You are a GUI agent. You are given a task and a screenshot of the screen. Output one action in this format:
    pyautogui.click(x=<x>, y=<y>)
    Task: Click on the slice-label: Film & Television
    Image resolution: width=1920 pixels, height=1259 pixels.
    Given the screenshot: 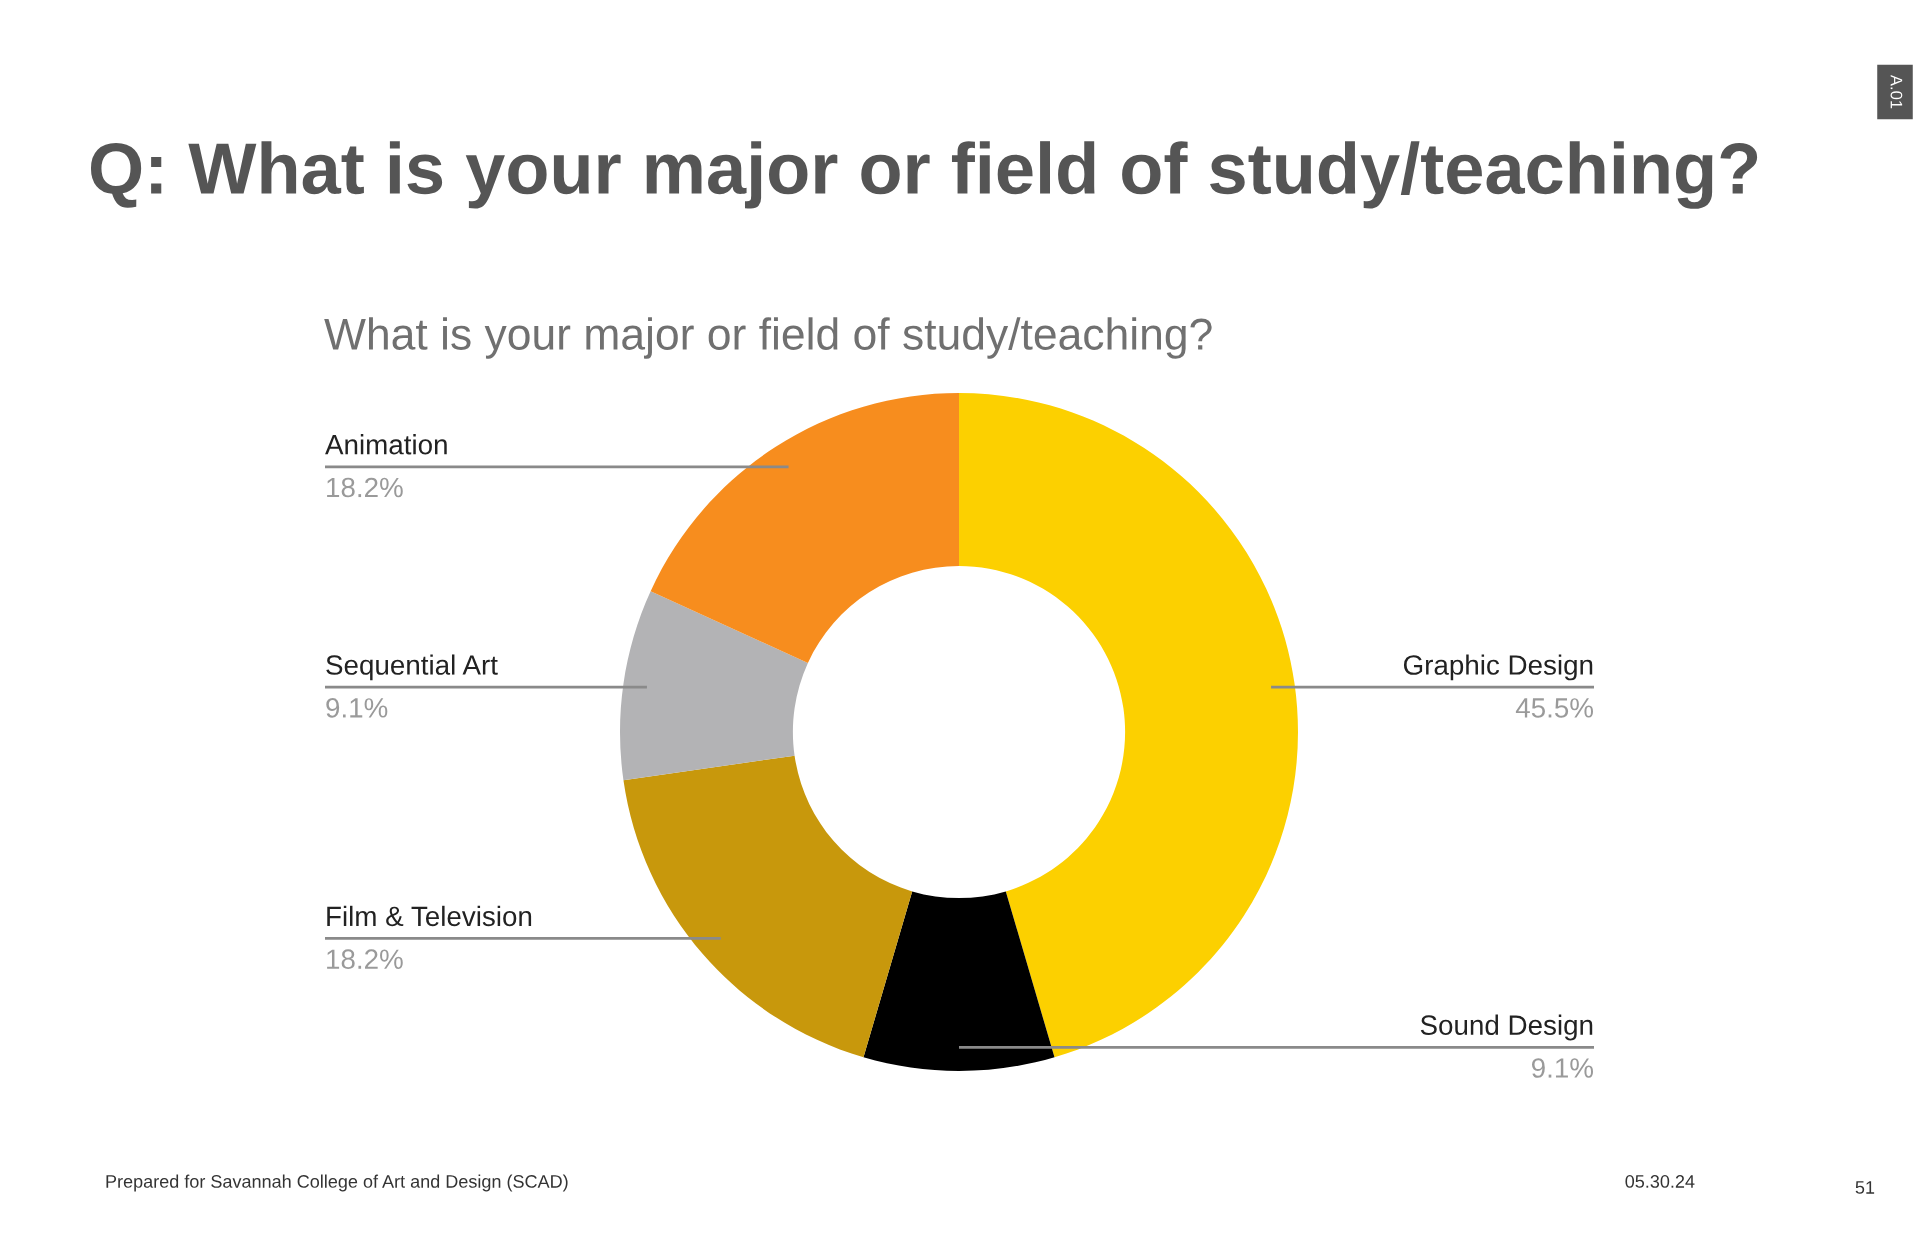 What is the action you would take?
    pyautogui.click(x=429, y=916)
    